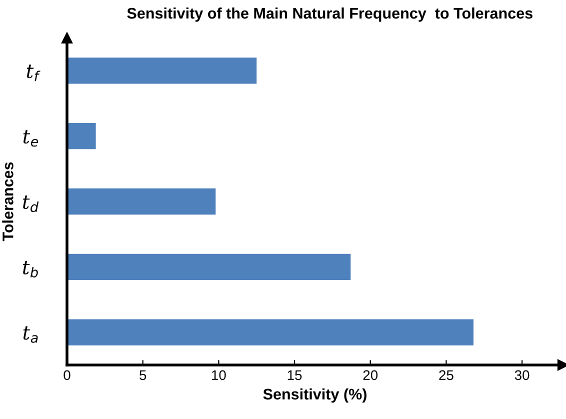  What do you see at coordinates (30, 203) in the screenshot?
I see `y-tick-label: t$_{d}$` at bounding box center [30, 203].